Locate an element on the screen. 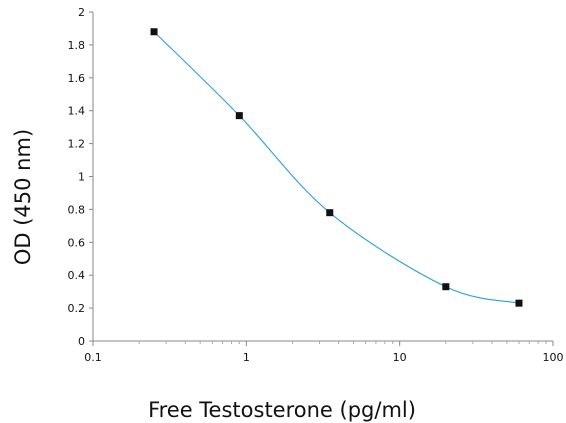 This screenshot has width=566, height=423. y-axis-title: OD (450 nm) is located at coordinates (23, 197).